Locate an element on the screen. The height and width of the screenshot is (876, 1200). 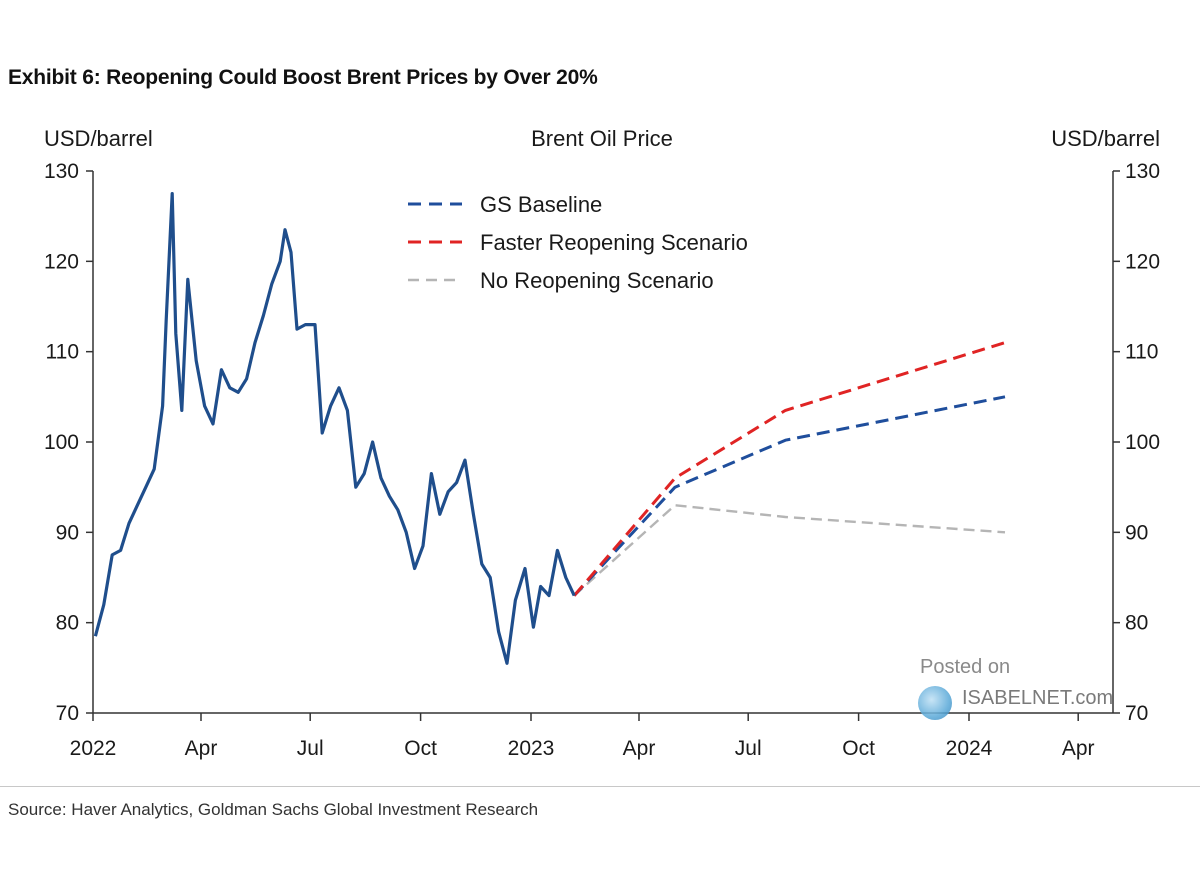
watermark: Posted on ISABELNET.com is located at coordinates (1016, 688).